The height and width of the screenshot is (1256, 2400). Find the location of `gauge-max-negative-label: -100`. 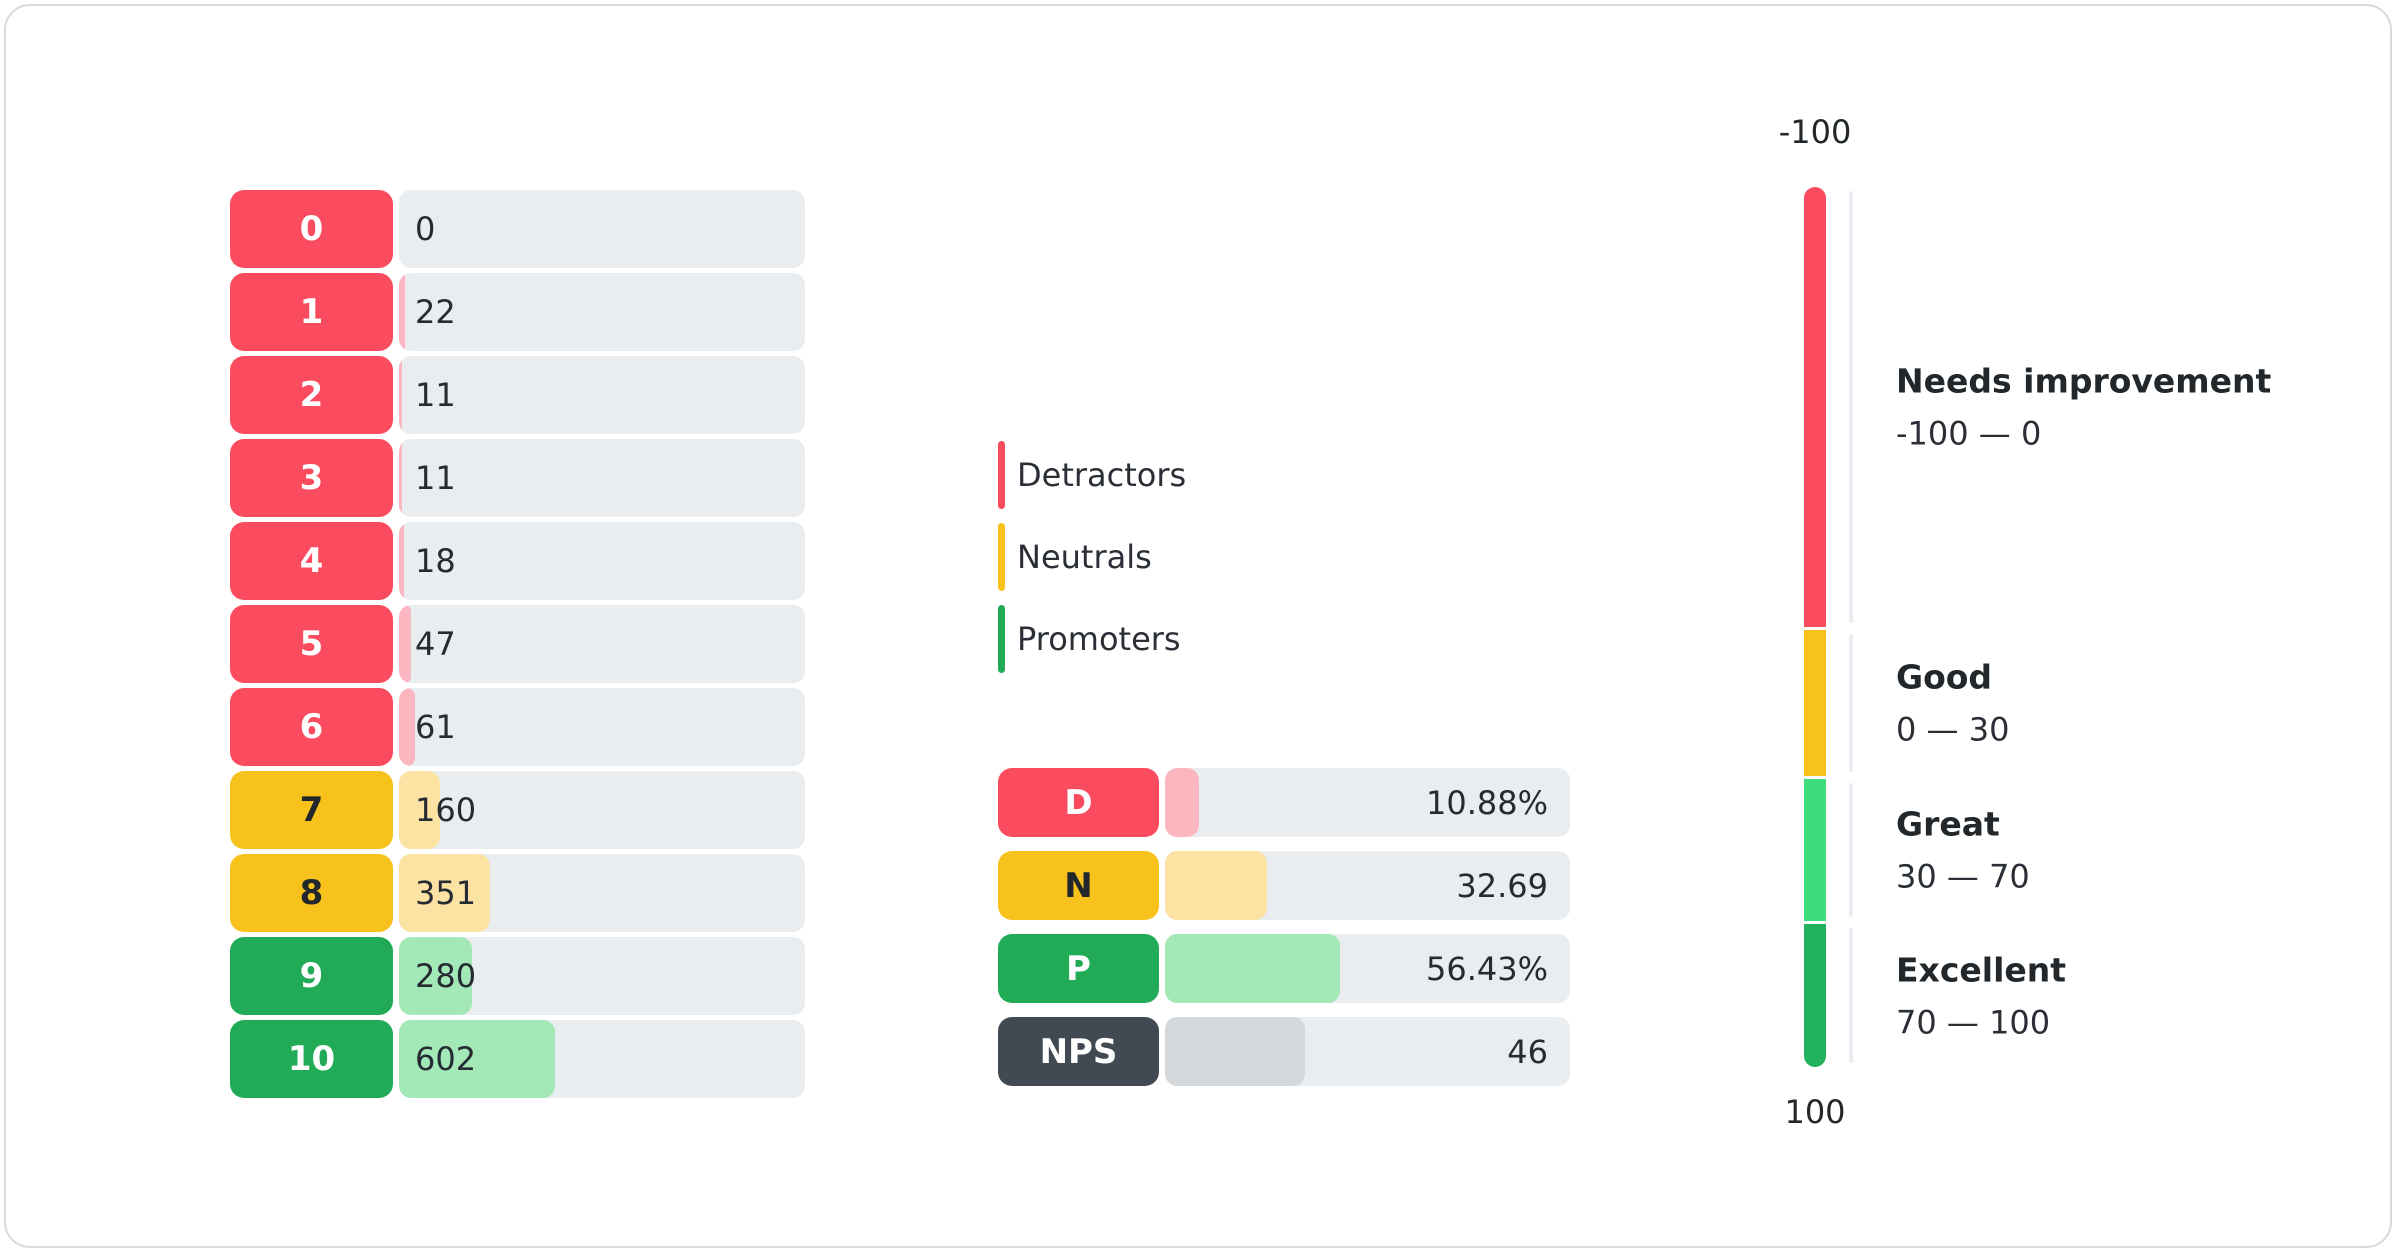

gauge-max-negative-label: -100 is located at coordinates (1815, 132).